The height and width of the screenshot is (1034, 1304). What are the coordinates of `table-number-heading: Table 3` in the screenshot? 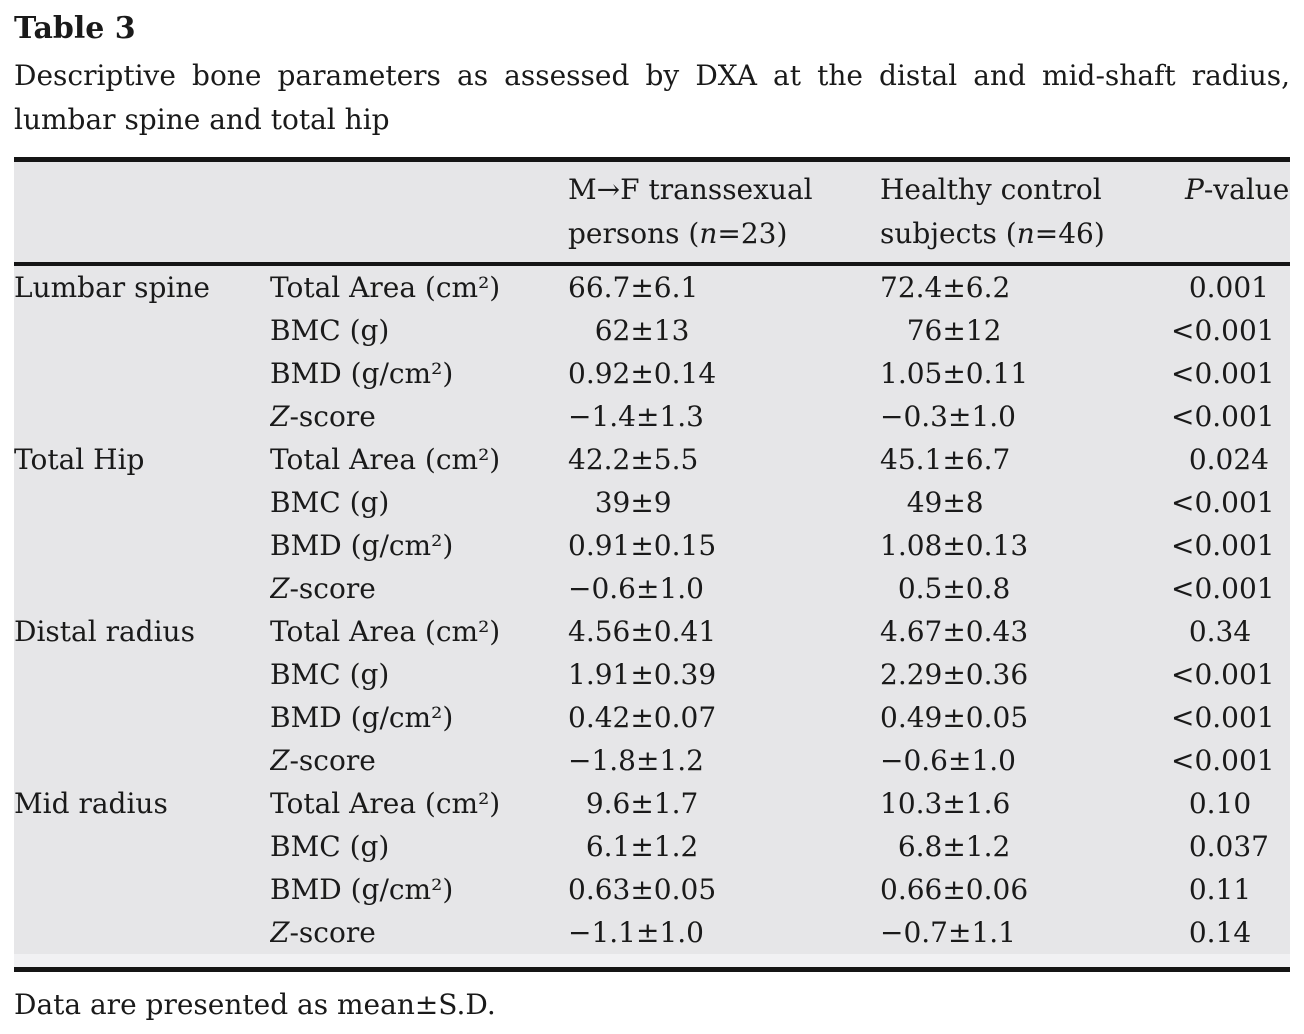 It's located at (75, 28).